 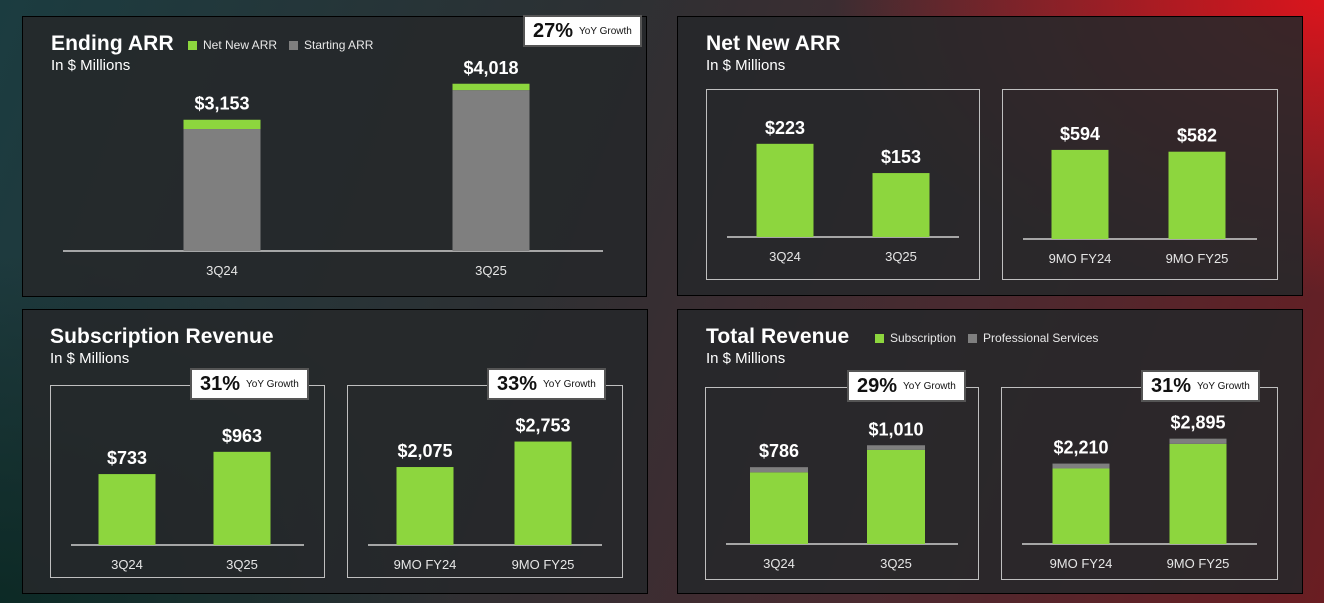 What do you see at coordinates (286, 45) in the screenshot?
I see `ending-arr-legend: Net New ARR Starting ARR` at bounding box center [286, 45].